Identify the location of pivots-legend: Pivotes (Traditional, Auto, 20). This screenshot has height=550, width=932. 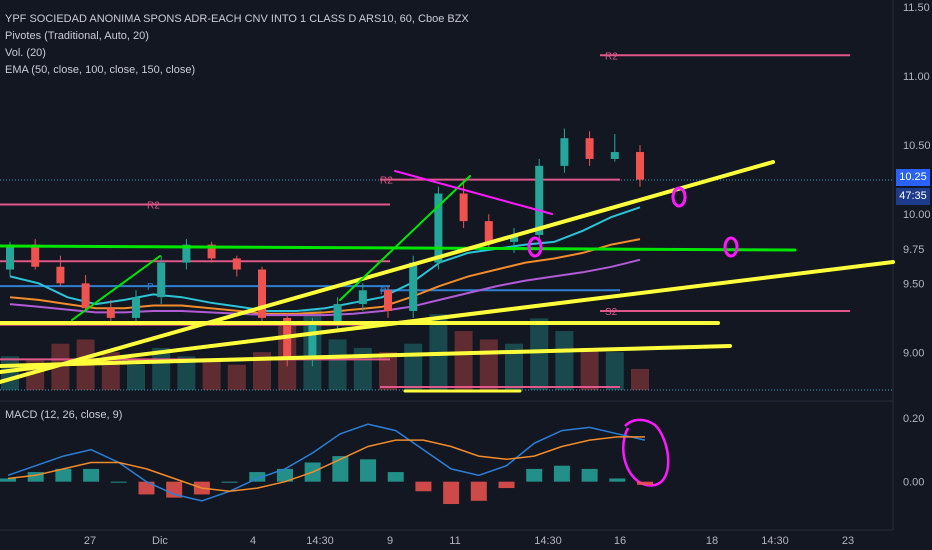
(77, 36).